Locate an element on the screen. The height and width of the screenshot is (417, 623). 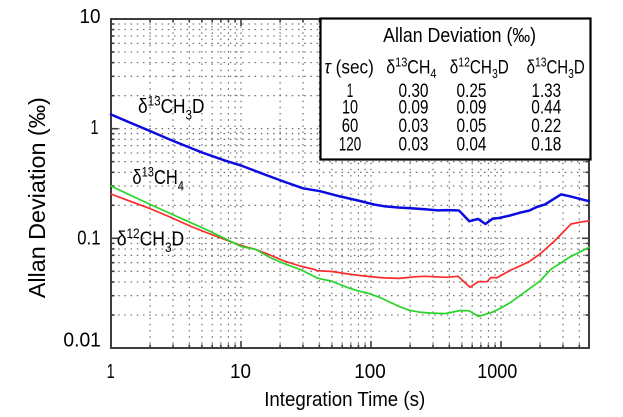
svg-text: 0.04 is located at coordinates (472, 145).